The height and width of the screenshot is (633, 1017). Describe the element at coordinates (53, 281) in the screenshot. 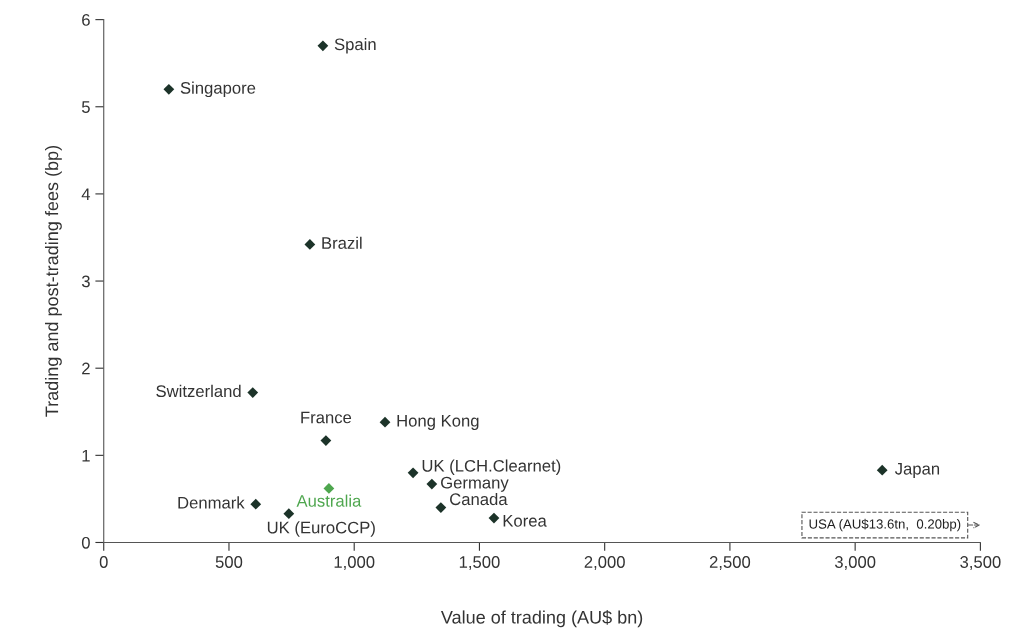

I see `y-axis-title: Trading and post-trading fees (bp)` at that location.